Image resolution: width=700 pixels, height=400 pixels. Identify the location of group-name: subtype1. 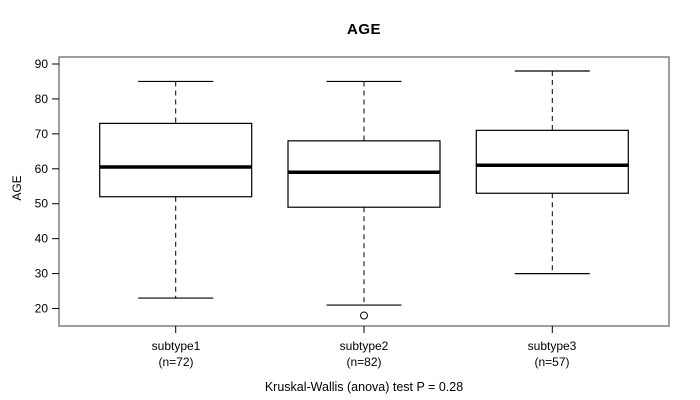
(176, 346).